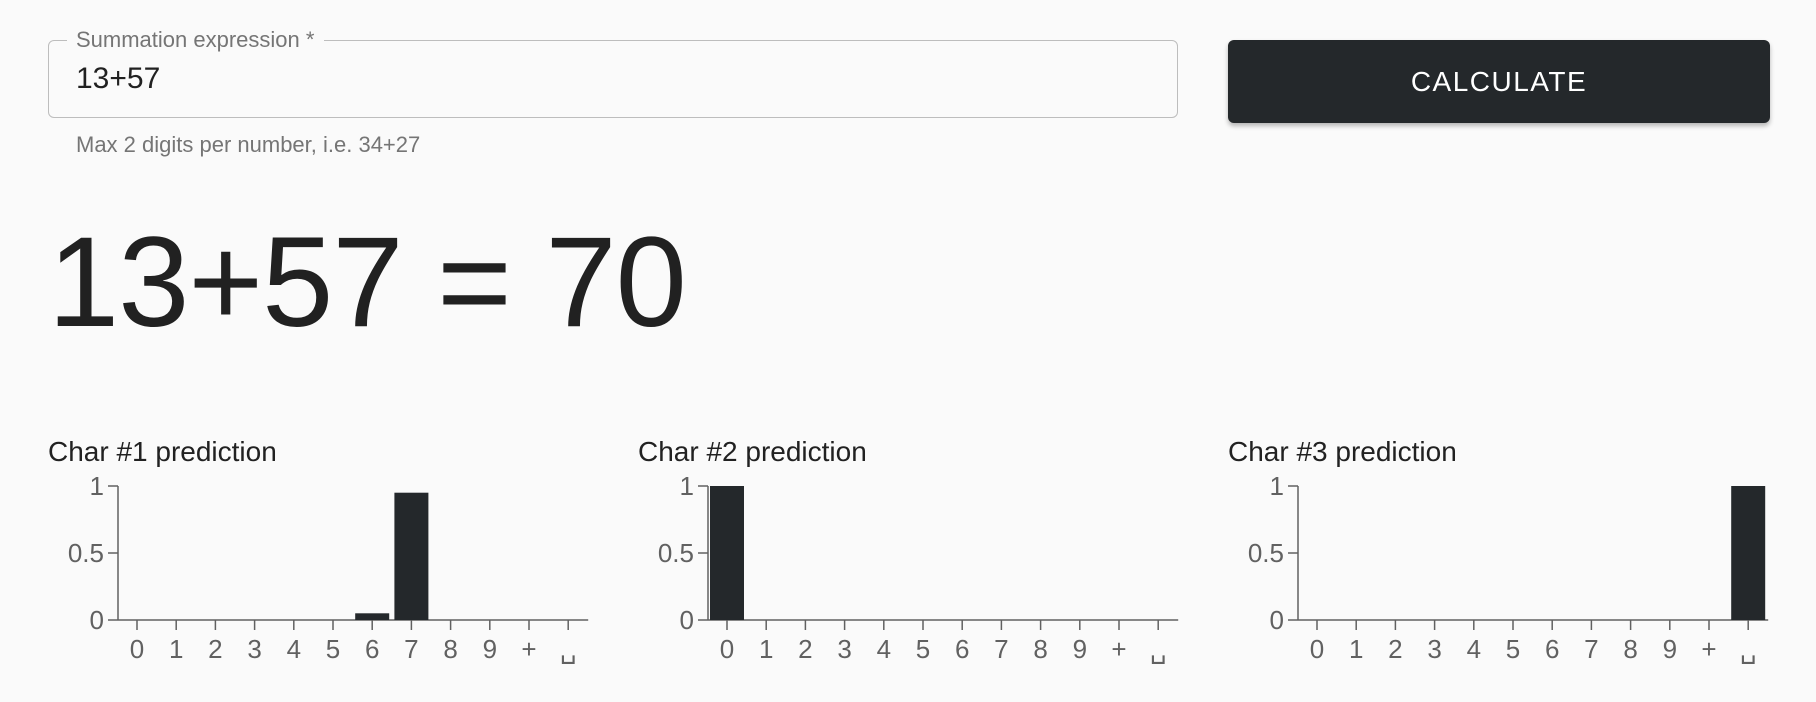  I want to click on helper-text: Max 2 digits per number, i.e. 34+27, so click(248, 144).